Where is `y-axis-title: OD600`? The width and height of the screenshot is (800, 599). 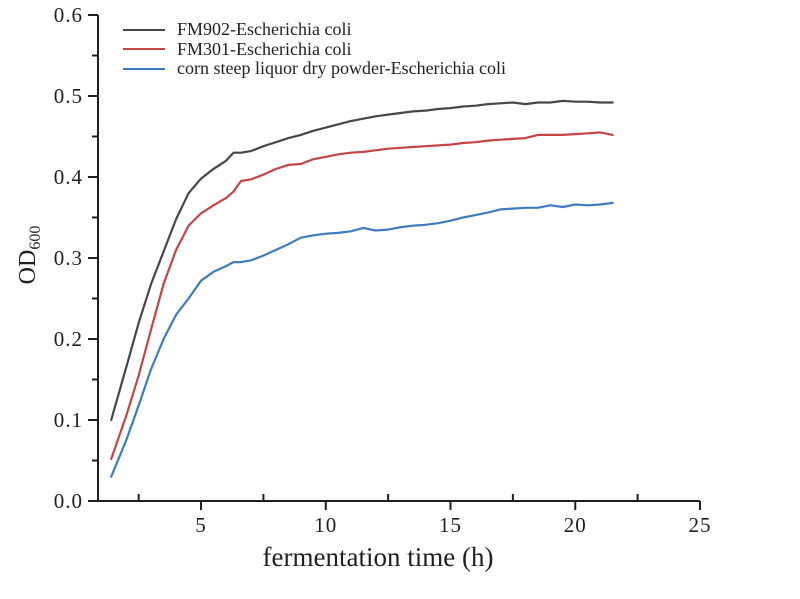
y-axis-title: OD600 is located at coordinates (29, 255).